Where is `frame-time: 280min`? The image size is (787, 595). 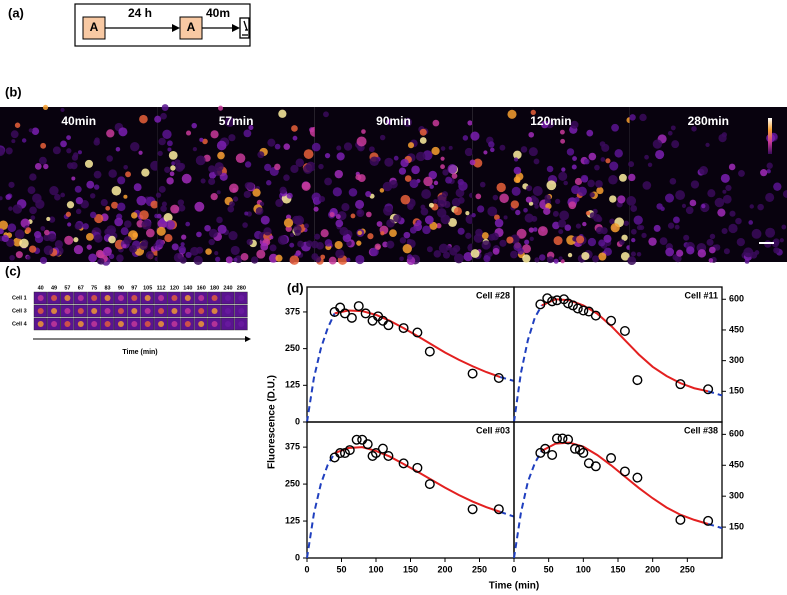
frame-time: 280min is located at coordinates (708, 121).